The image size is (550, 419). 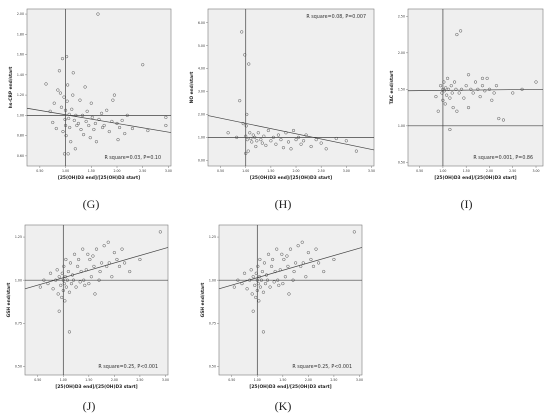 What do you see at coordinates (201, 69) in the screenshot?
I see `y-tick-label: 4.00` at bounding box center [201, 69].